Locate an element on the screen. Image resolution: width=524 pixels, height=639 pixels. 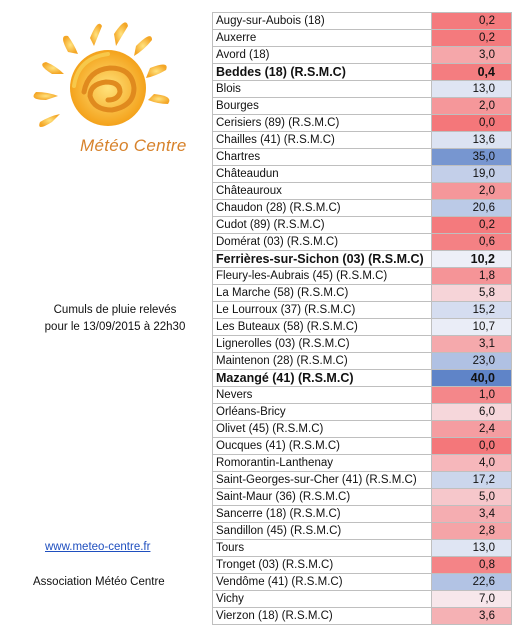
table-row: Chaudon (28) (R.S.M.C) 20,6 is located at coordinates (362, 208).